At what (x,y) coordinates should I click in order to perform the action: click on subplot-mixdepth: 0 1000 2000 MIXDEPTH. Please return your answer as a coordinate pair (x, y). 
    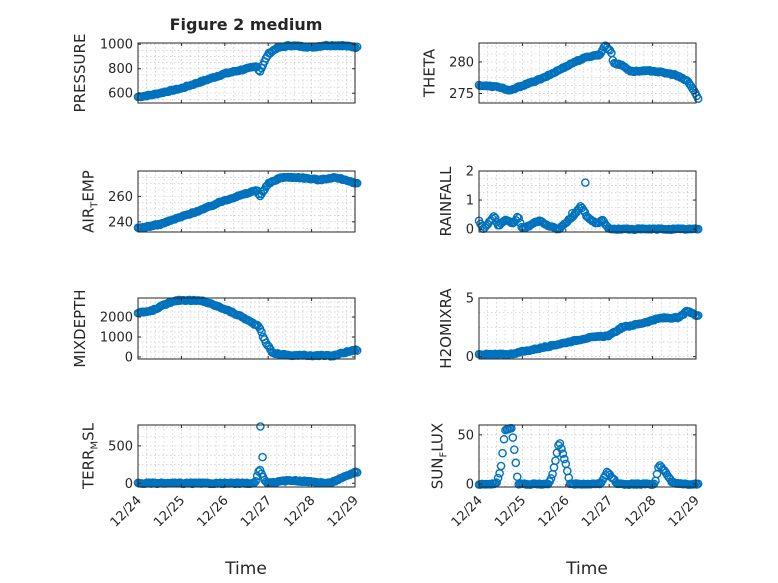
    Looking at the image, I should click on (216, 328).